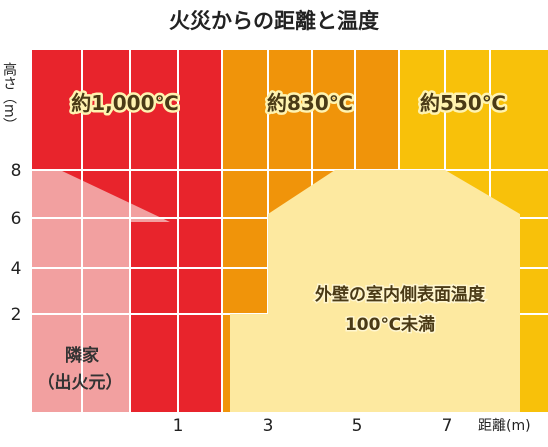  What do you see at coordinates (16, 315) in the screenshot?
I see `y-tick-2: 2` at bounding box center [16, 315].